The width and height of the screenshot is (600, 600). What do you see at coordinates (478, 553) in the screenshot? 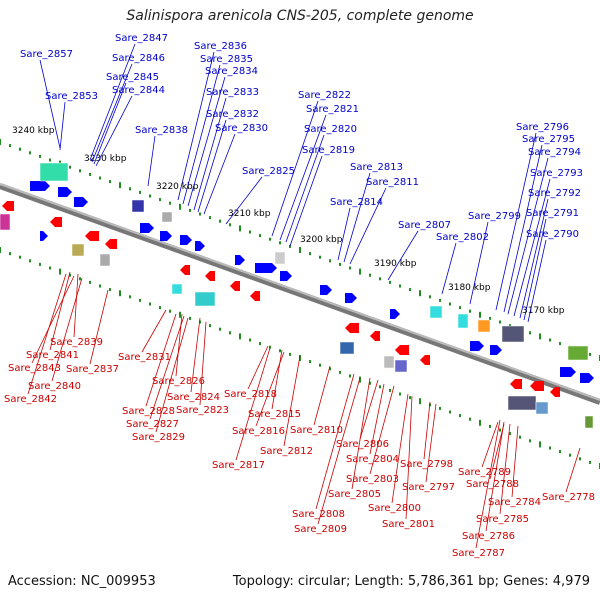
I see `red-gene-label: Sare_2787` at bounding box center [478, 553].